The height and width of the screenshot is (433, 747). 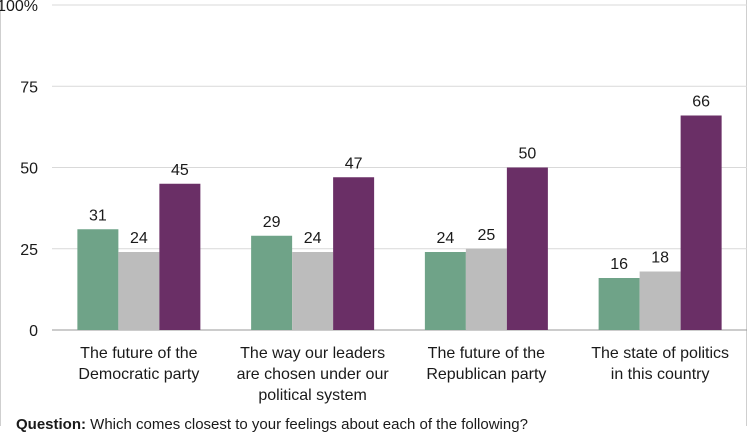 I want to click on x-category-label: The state of politics, so click(x=660, y=353).